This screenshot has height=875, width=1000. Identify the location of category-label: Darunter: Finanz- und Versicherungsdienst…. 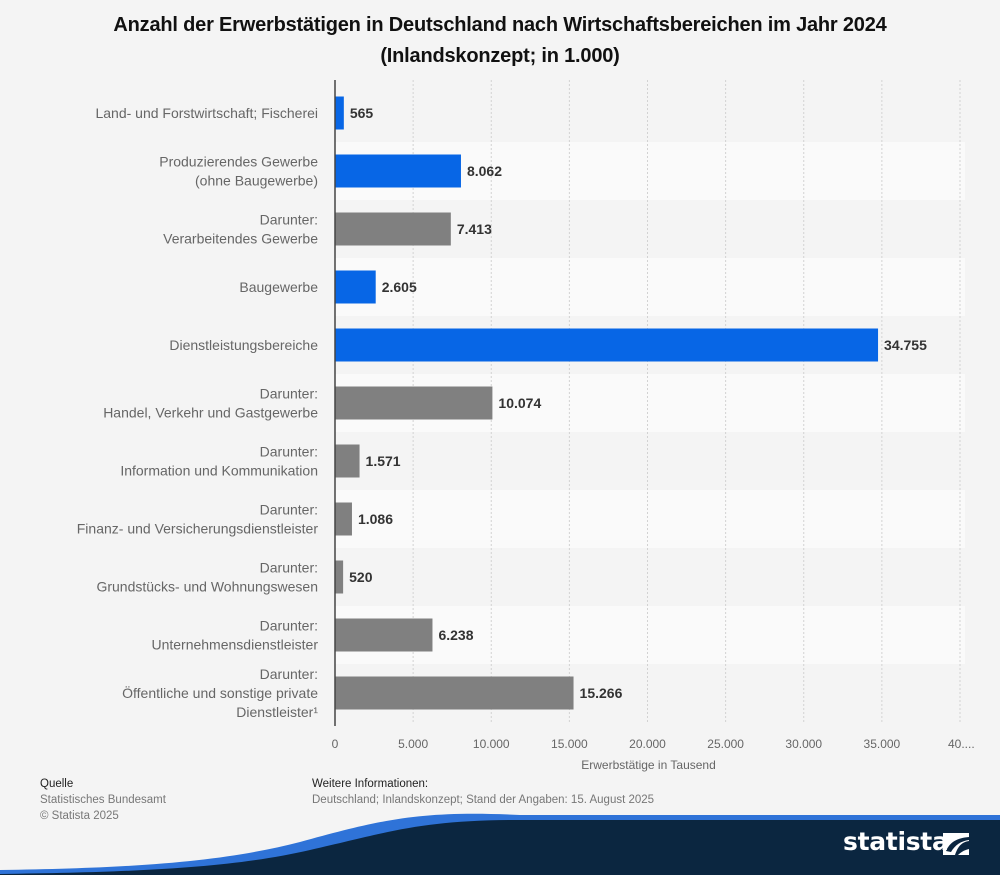
(198, 519).